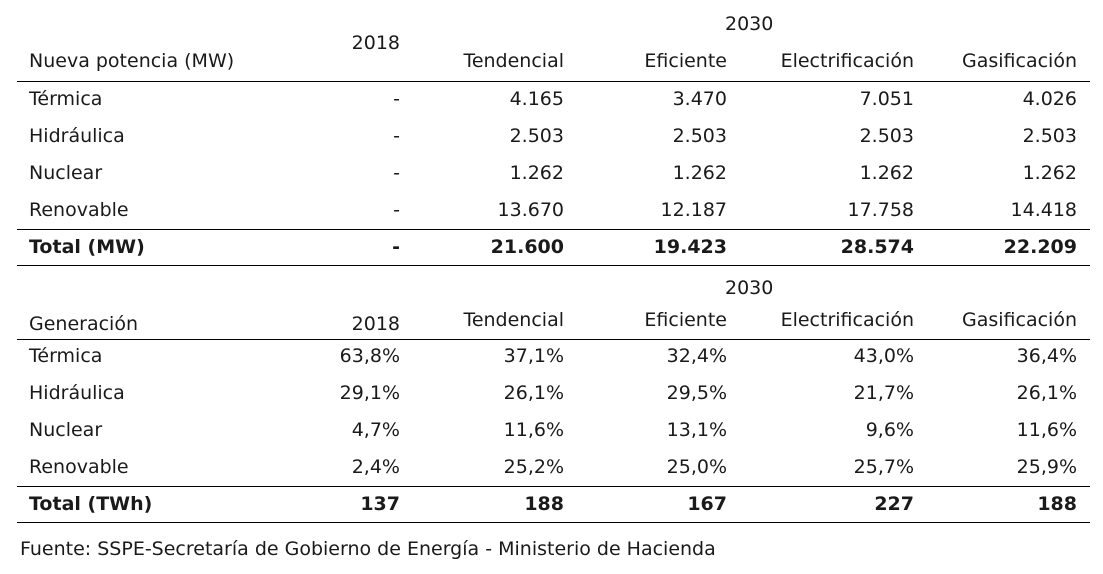 The image size is (1103, 574). What do you see at coordinates (886, 136) in the screenshot?
I see `cell-electrificacion: 2.503` at bounding box center [886, 136].